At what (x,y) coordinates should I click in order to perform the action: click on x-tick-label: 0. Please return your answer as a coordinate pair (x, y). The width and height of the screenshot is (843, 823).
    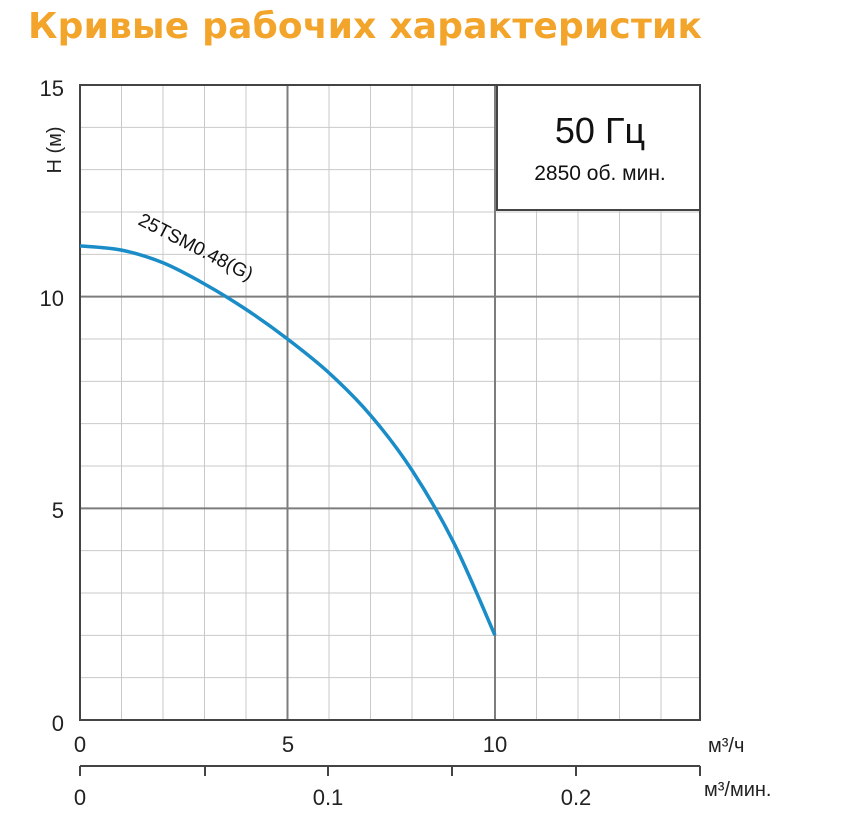
    Looking at the image, I should click on (80, 744).